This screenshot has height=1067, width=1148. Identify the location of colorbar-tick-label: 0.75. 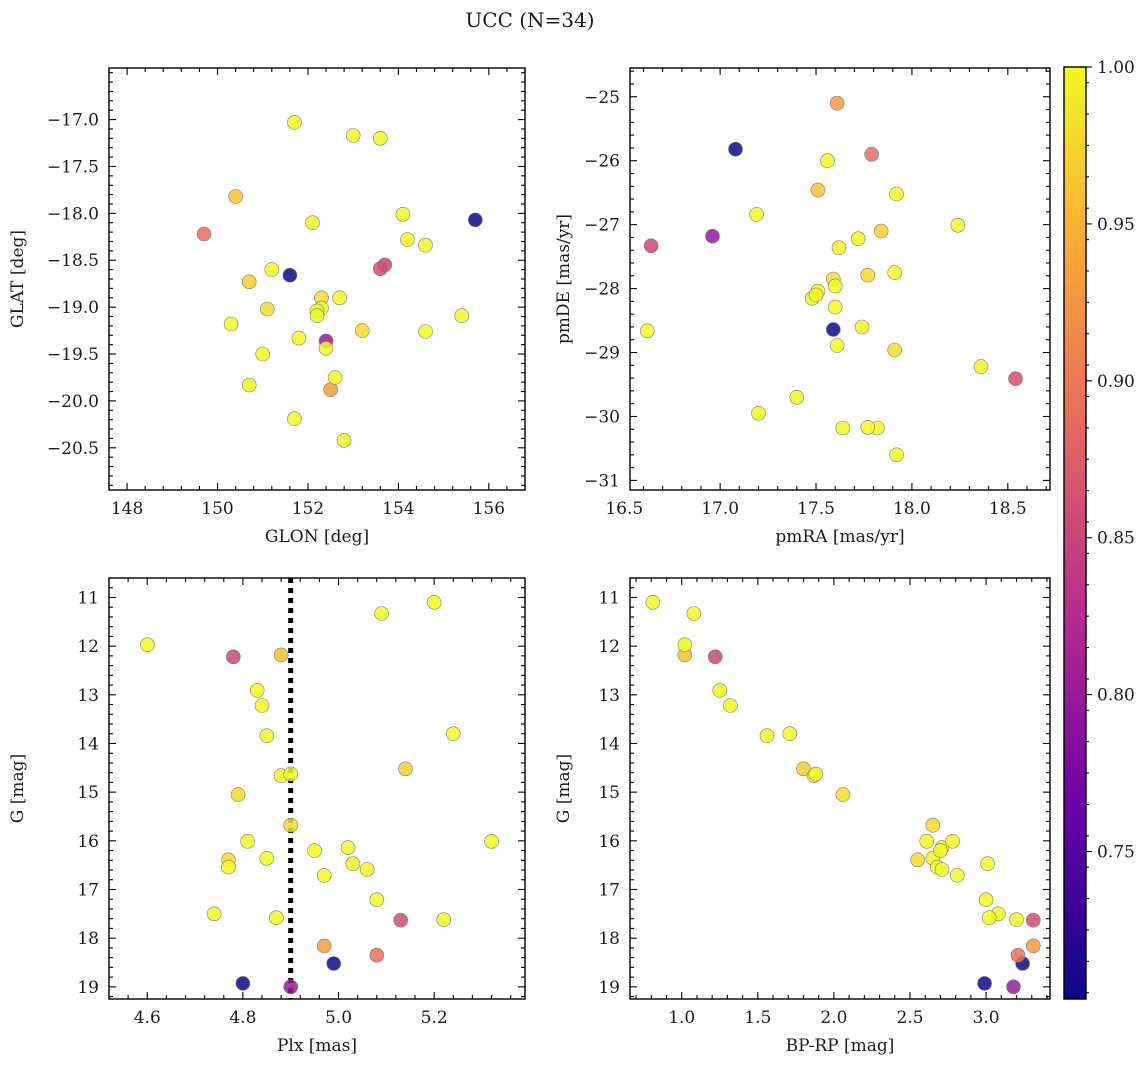
(1116, 853).